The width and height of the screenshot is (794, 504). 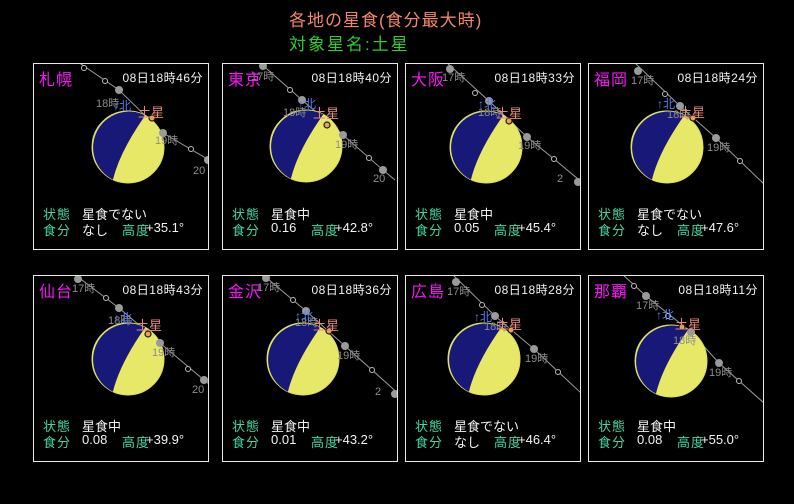 I want to click on altitude-value: +55.0°, so click(x=720, y=439).